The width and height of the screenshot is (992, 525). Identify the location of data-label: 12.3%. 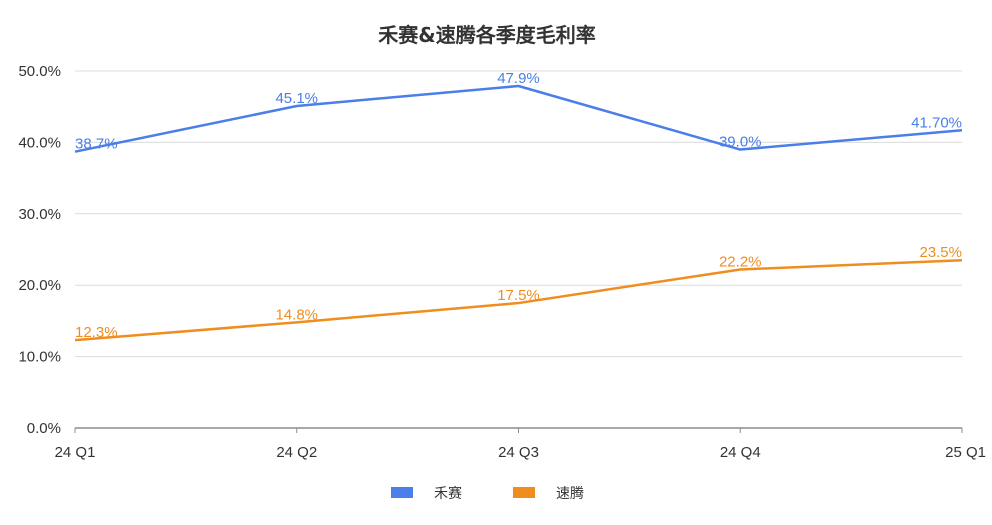
(96, 332).